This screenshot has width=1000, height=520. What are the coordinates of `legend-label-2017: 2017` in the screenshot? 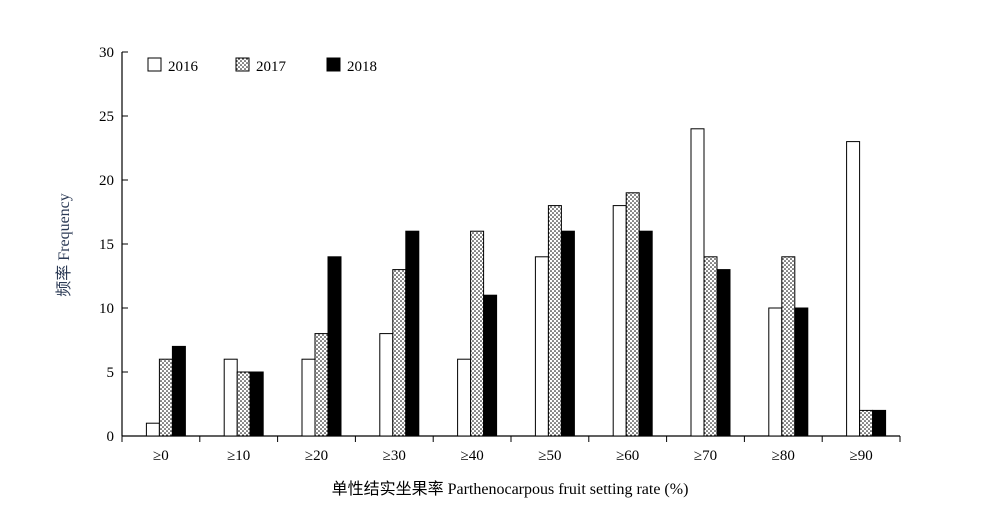 It's located at (271, 67).